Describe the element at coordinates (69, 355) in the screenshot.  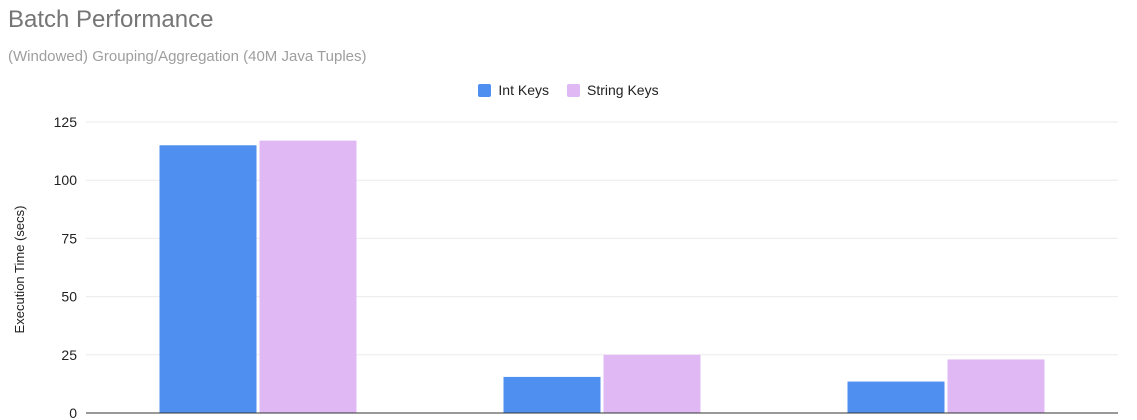
I see `y-tick-label-25: 25` at that location.